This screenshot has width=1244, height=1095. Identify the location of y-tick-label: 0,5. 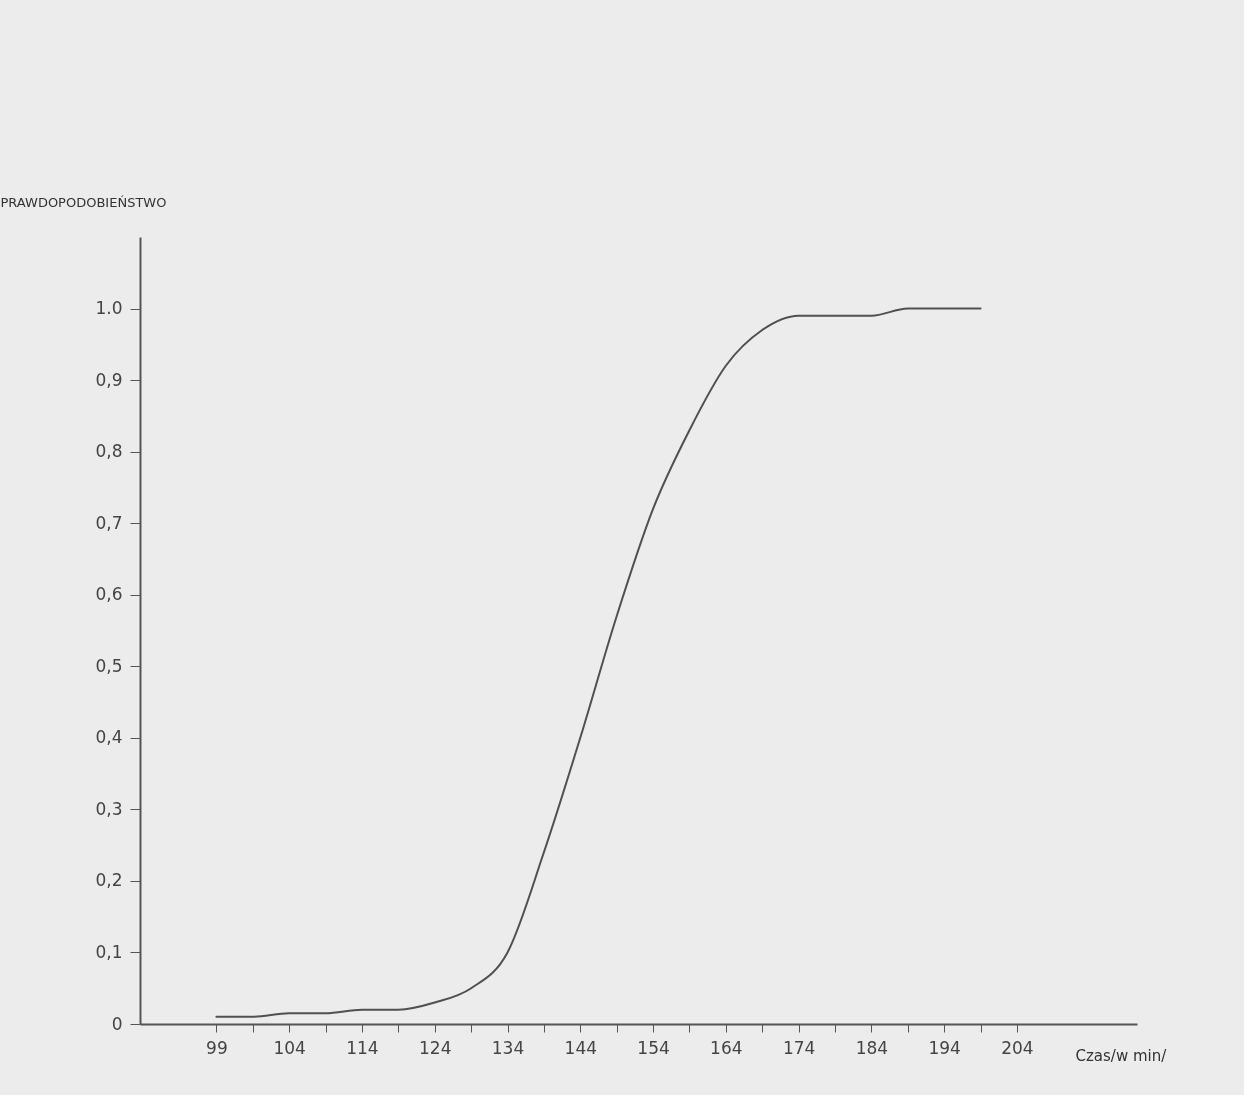
(109, 665).